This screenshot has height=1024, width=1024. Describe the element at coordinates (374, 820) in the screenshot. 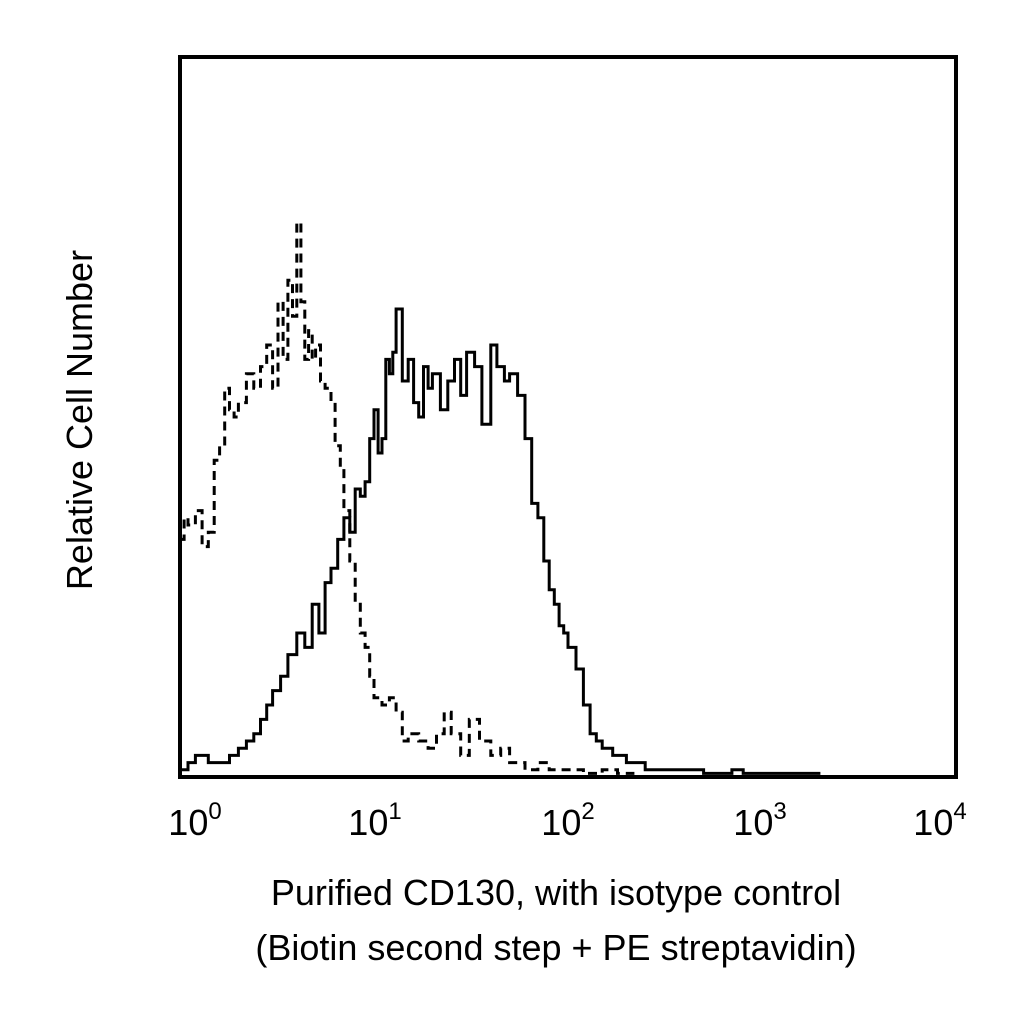

I see `x-tick-label-1: 10¹` at that location.